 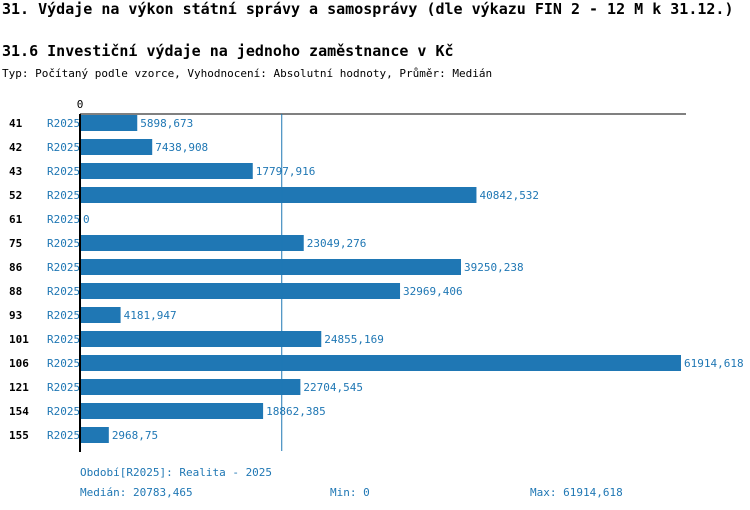 I want to click on category-label: 155, so click(x=19, y=435).